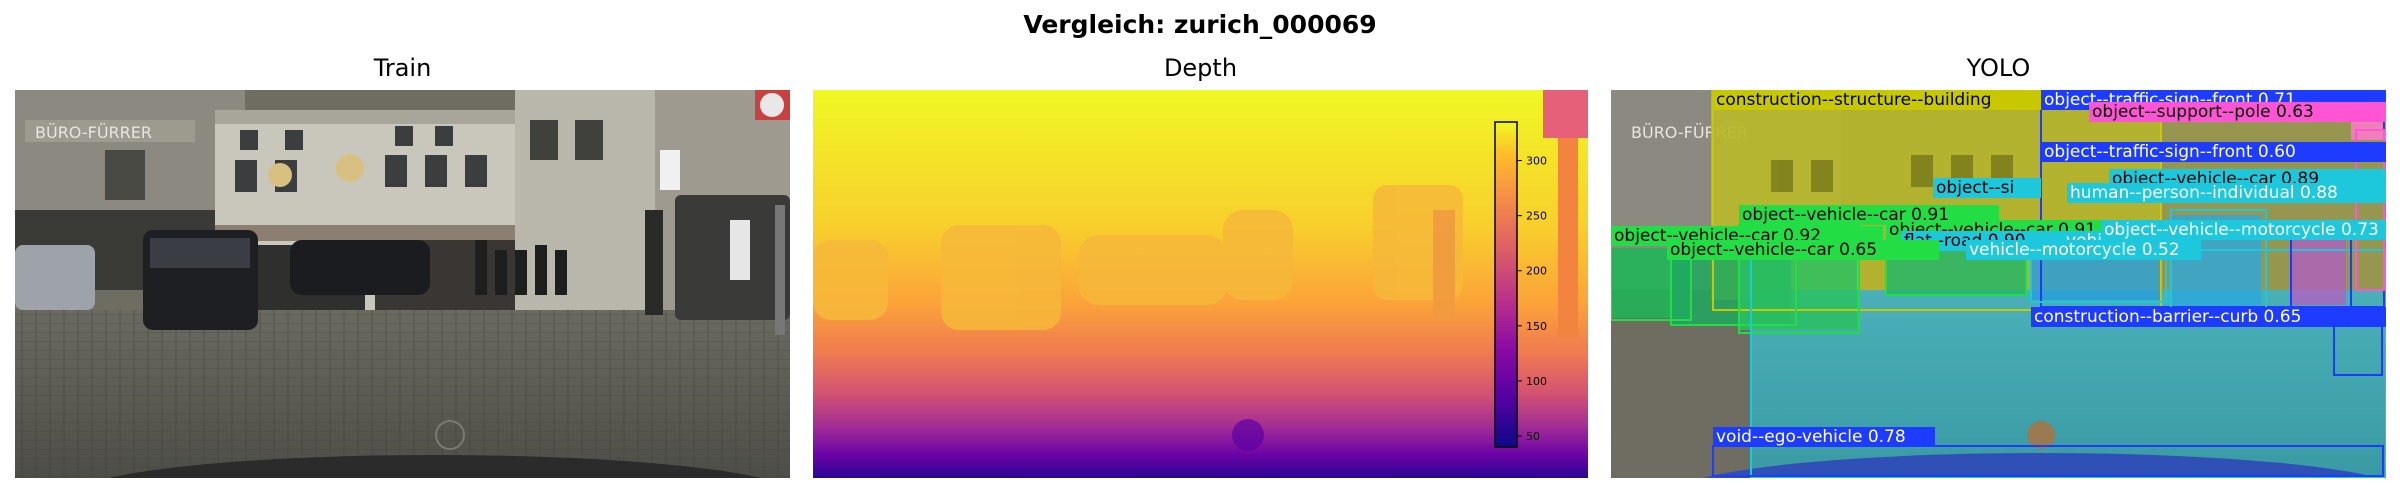 The width and height of the screenshot is (2400, 493). What do you see at coordinates (1811, 437) in the screenshot?
I see `svg-text: void--ego-vehicle 0.78` at bounding box center [1811, 437].